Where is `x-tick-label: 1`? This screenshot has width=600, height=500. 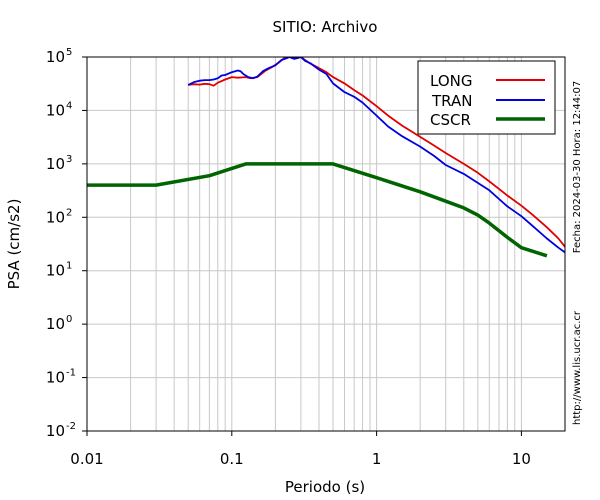 x-tick-label: 1 is located at coordinates (377, 459).